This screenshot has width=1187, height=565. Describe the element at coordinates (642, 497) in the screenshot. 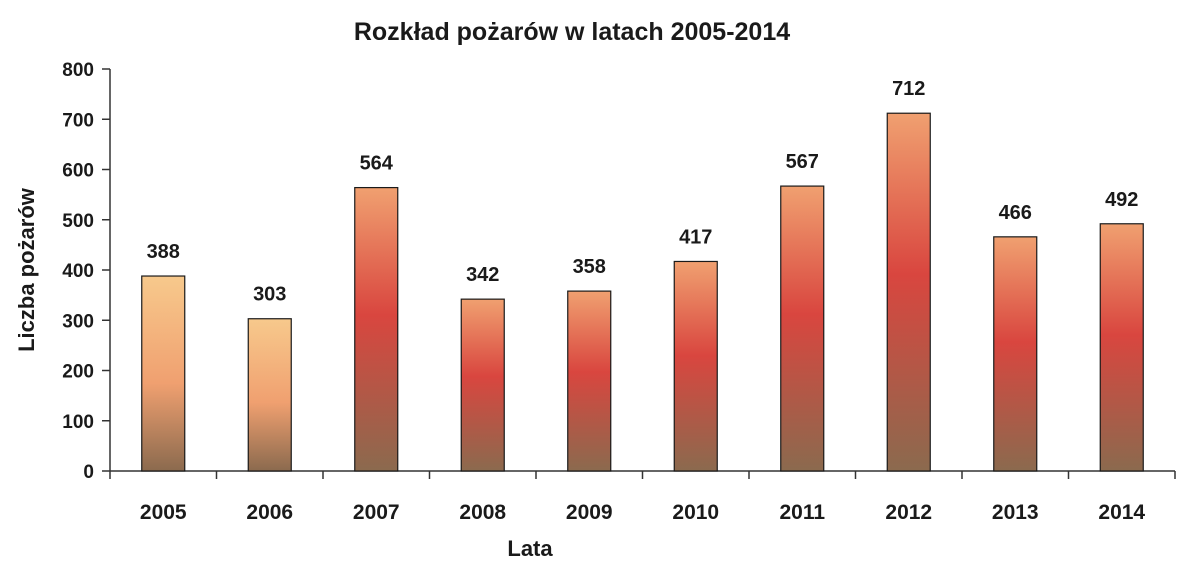

I see `x-axis: 2005 2006 2007 2008 2009 2010 2011 2012 2013 2014` at that location.